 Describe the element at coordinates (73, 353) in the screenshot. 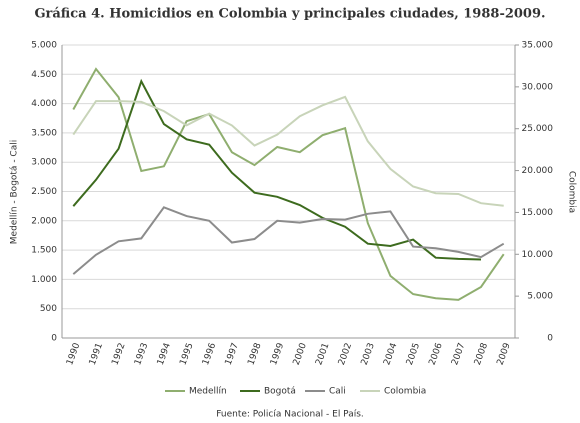

I see `x-tick-label: 1990` at that location.